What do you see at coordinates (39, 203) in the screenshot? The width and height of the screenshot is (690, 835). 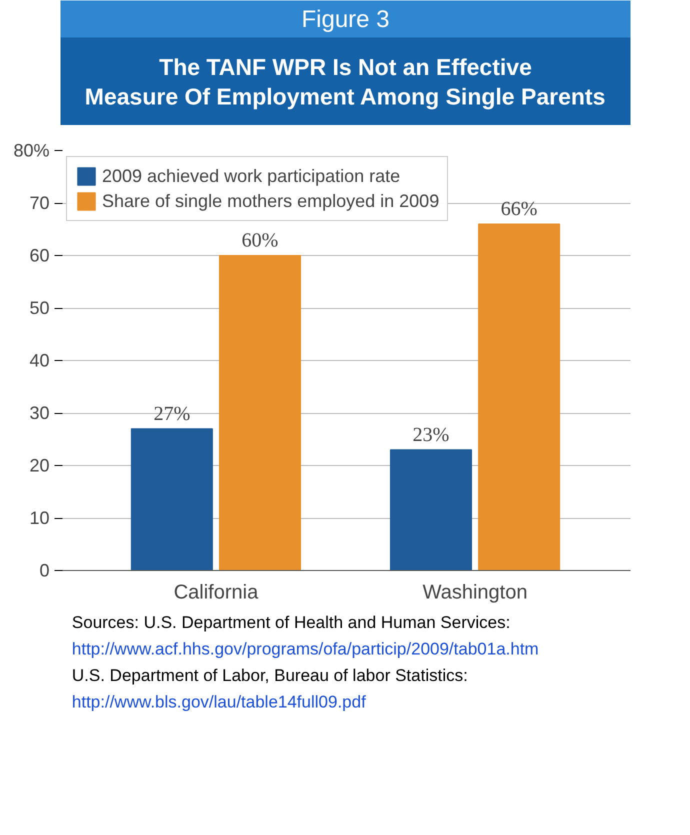 I see `y-tick-label: 70` at bounding box center [39, 203].